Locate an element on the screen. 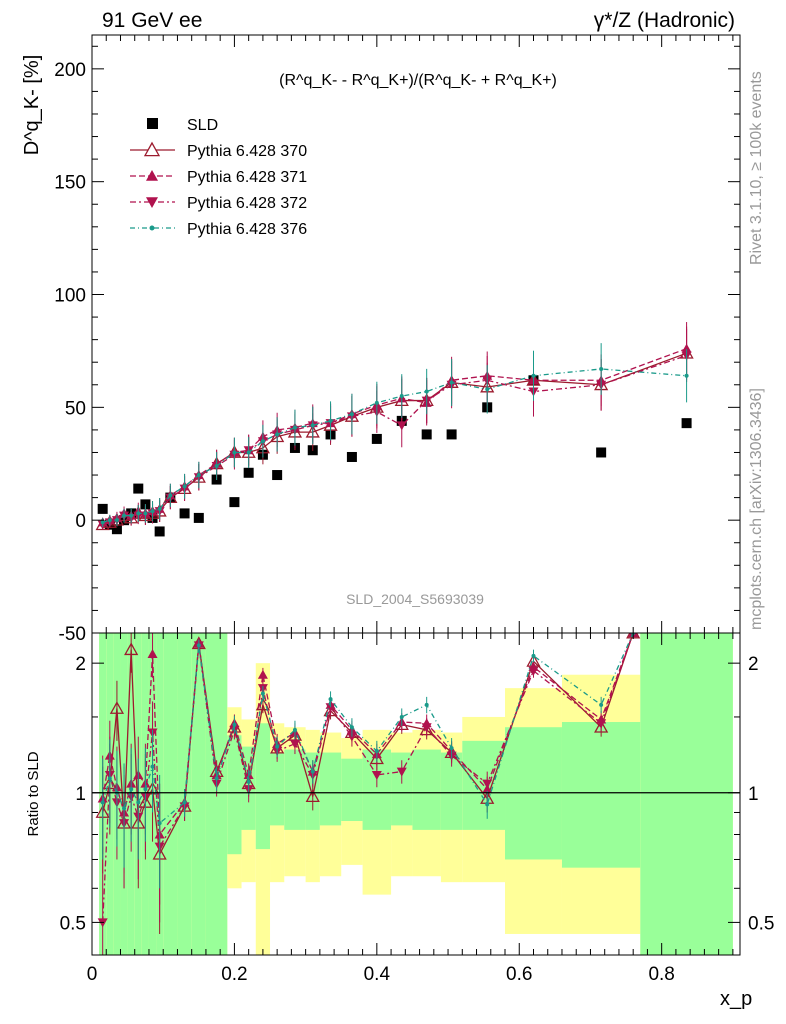 This screenshot has width=786, height=1024. legend-entry-label: Pythia 6.428 371 is located at coordinates (247, 177).